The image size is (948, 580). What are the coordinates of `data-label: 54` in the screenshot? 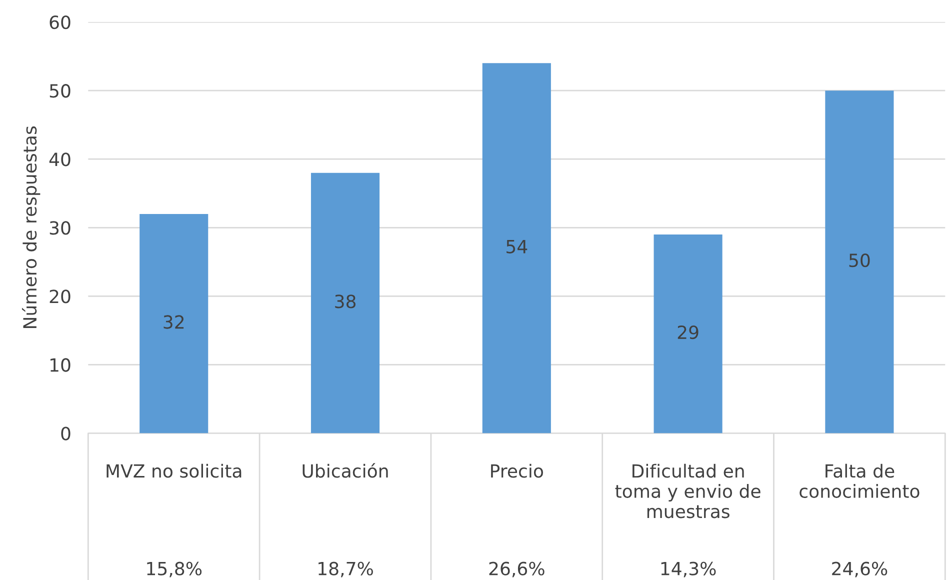 It's located at (517, 247).